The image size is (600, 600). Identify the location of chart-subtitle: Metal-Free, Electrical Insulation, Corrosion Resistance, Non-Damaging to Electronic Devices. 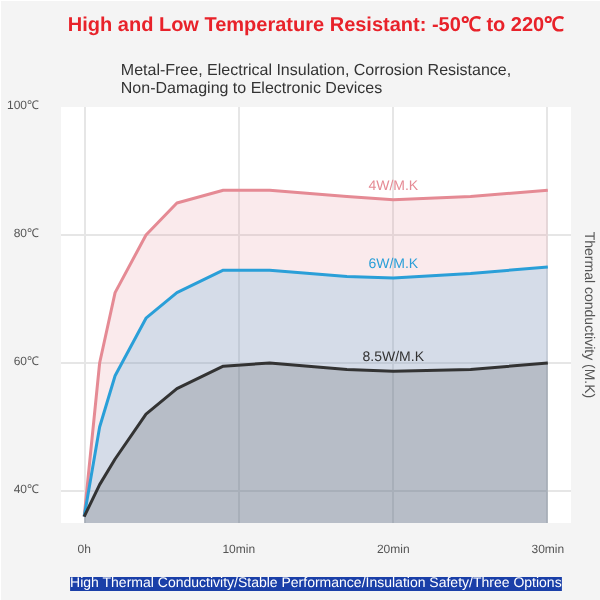
(316, 79).